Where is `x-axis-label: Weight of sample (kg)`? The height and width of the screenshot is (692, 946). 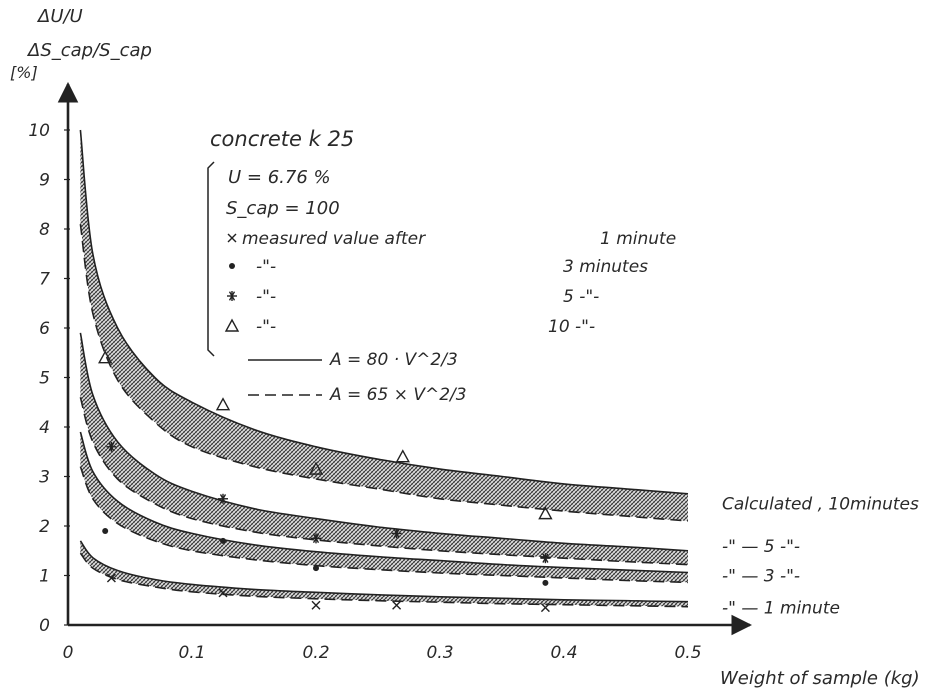 x-axis-label: Weight of sample (kg) is located at coordinates (820, 678).